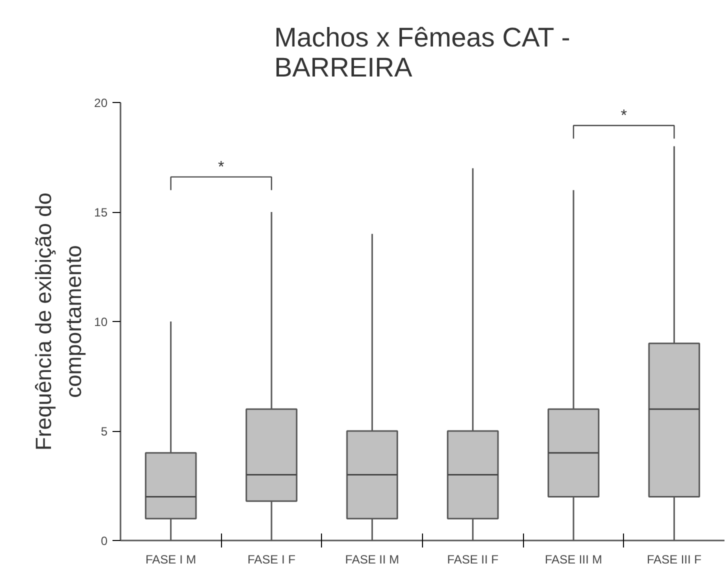  What do you see at coordinates (573, 559) in the screenshot?
I see `x-tick-label: FASE III M` at bounding box center [573, 559].